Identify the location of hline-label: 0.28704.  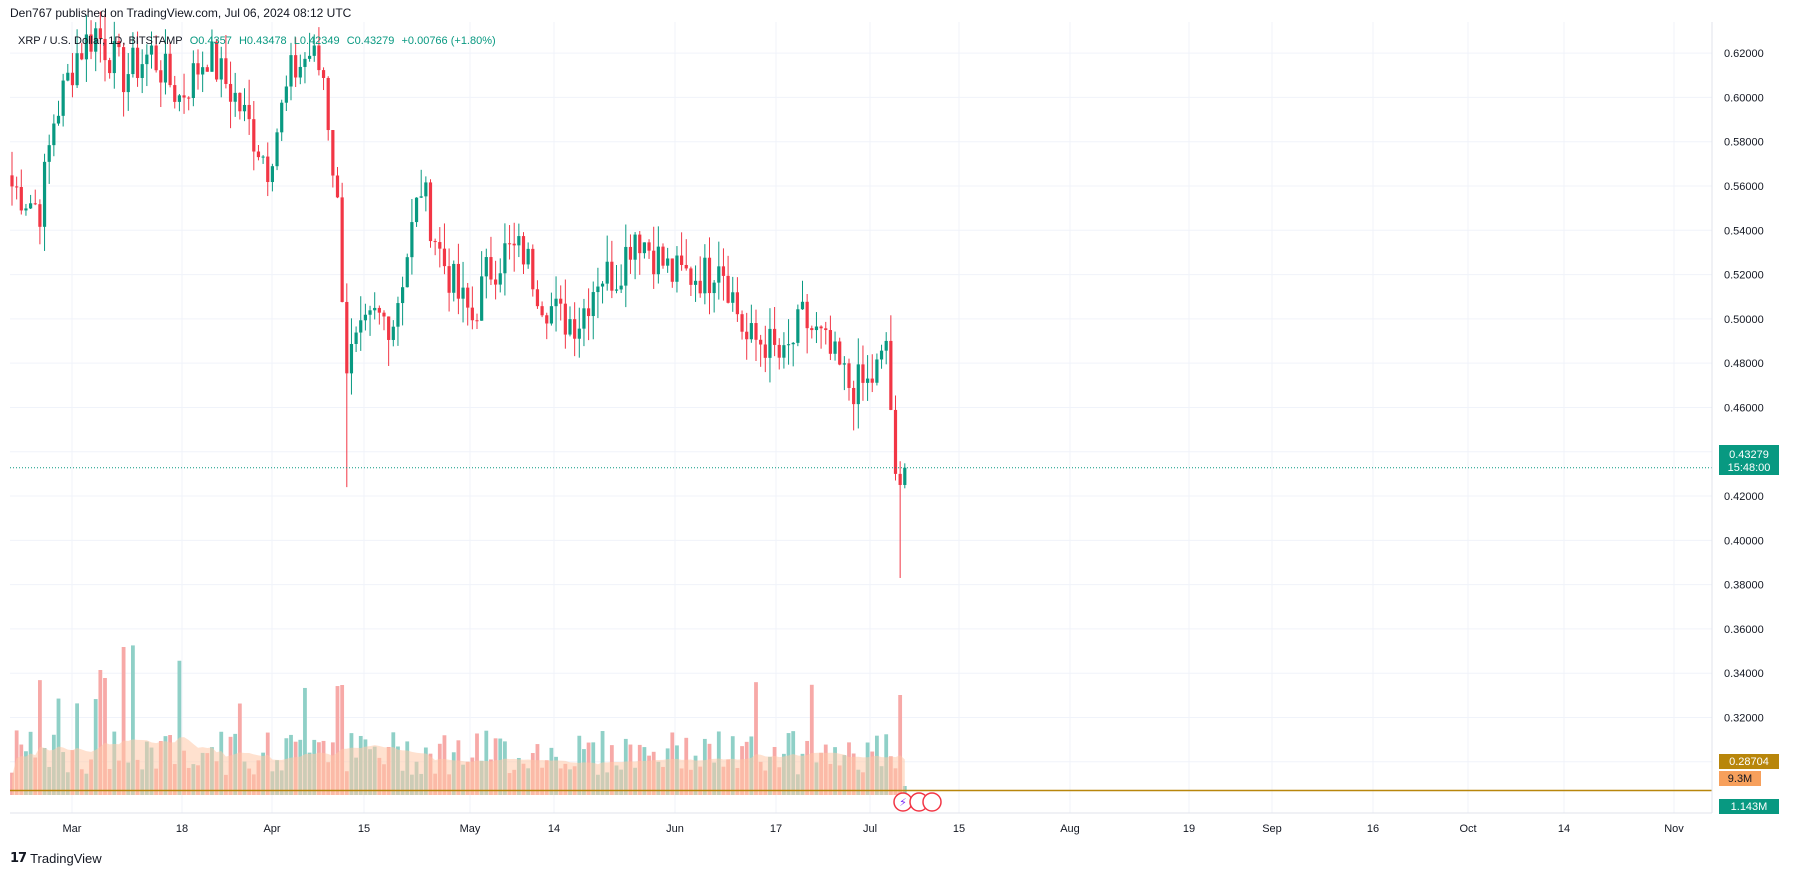
(1749, 761).